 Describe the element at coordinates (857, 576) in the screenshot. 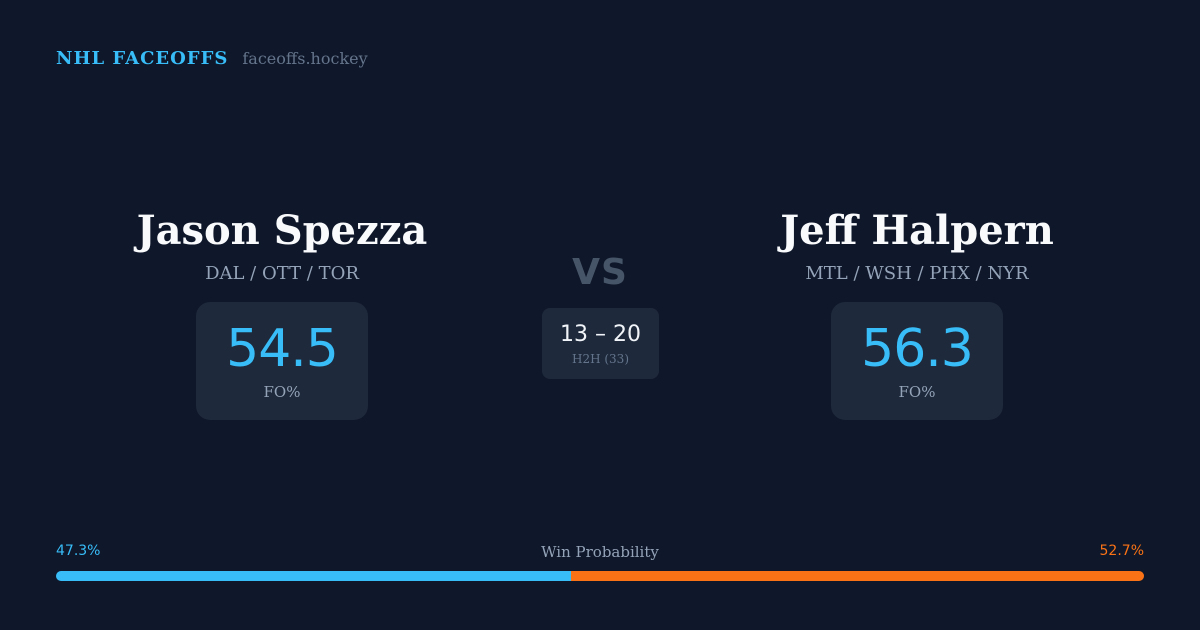

I see `win-probability-right-fill` at that location.